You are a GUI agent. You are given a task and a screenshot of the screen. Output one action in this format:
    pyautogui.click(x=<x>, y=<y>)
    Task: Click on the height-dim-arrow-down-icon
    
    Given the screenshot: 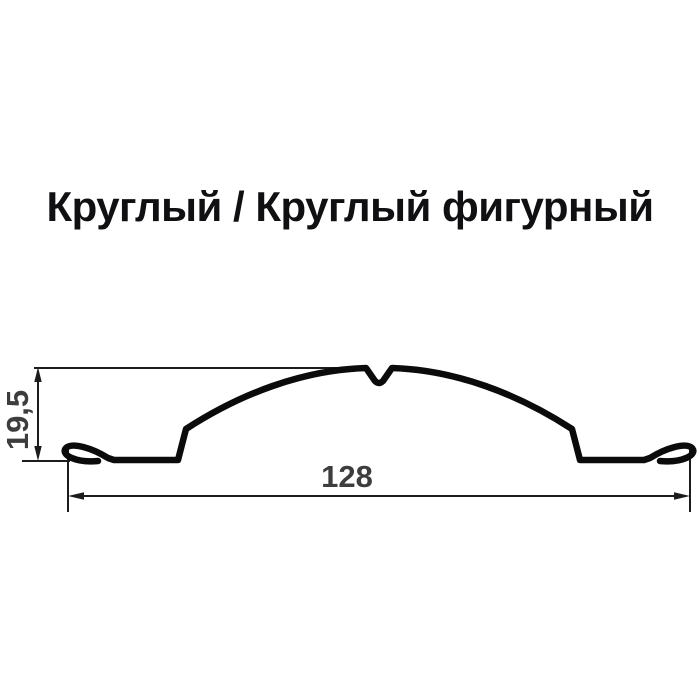 What is the action you would take?
    pyautogui.click(x=38, y=453)
    